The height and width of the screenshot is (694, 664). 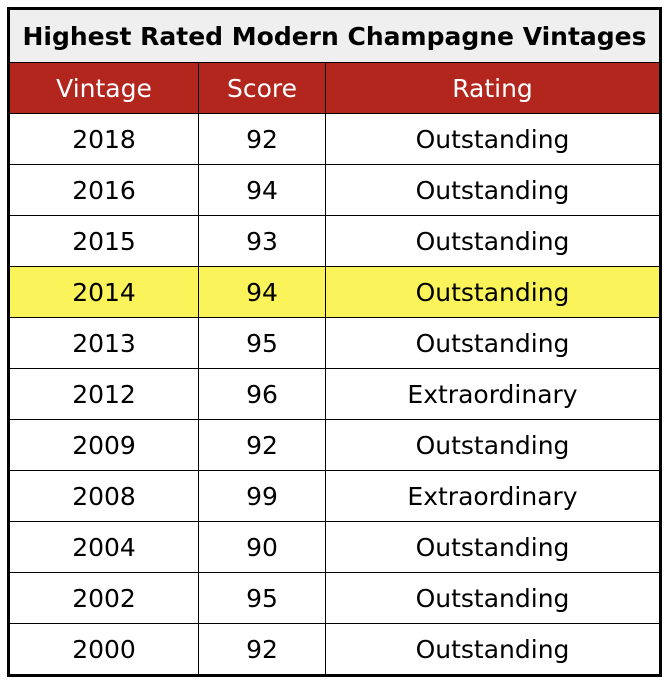 I want to click on table-row: 2018 92 Outstanding, so click(x=335, y=139).